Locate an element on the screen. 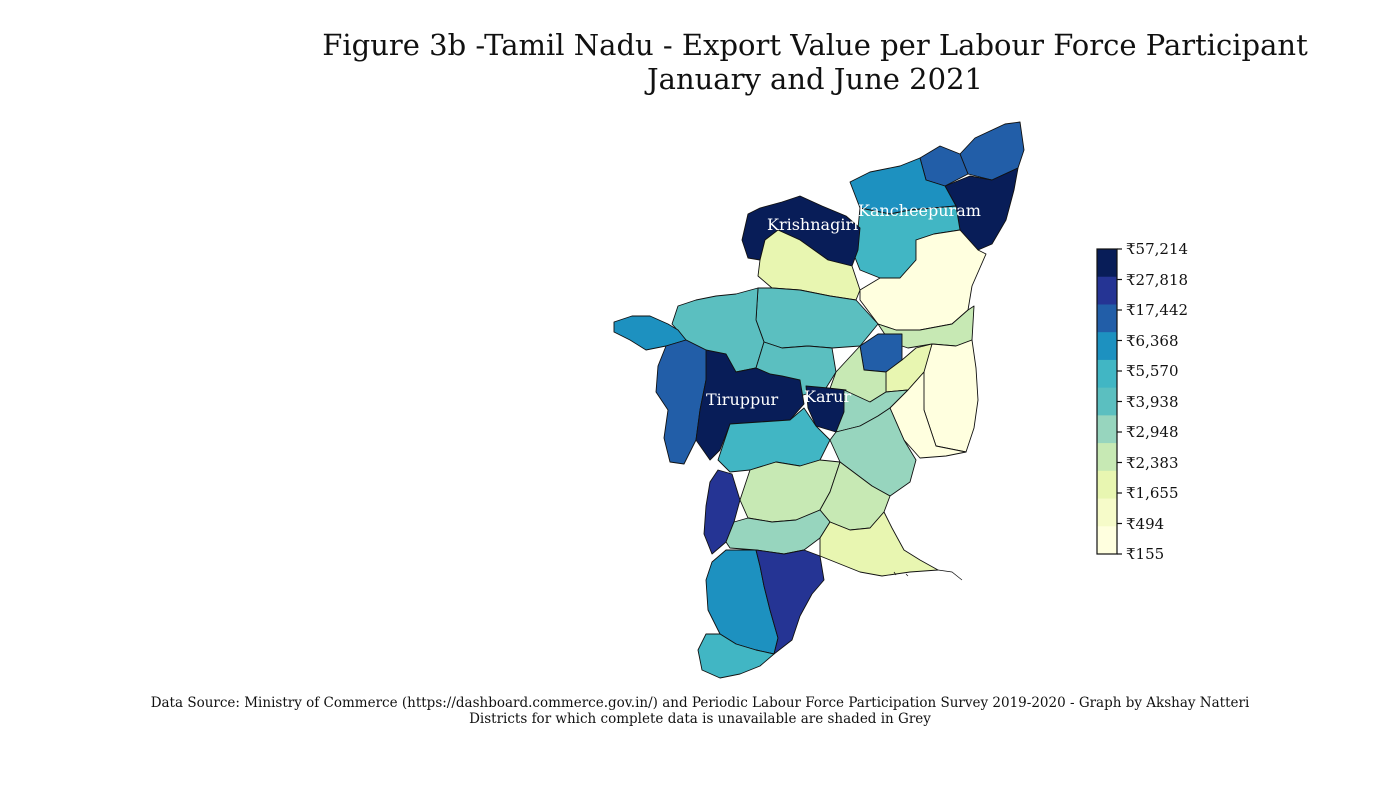  colorbar-tick-label: ₹6,368 is located at coordinates (1152, 340).